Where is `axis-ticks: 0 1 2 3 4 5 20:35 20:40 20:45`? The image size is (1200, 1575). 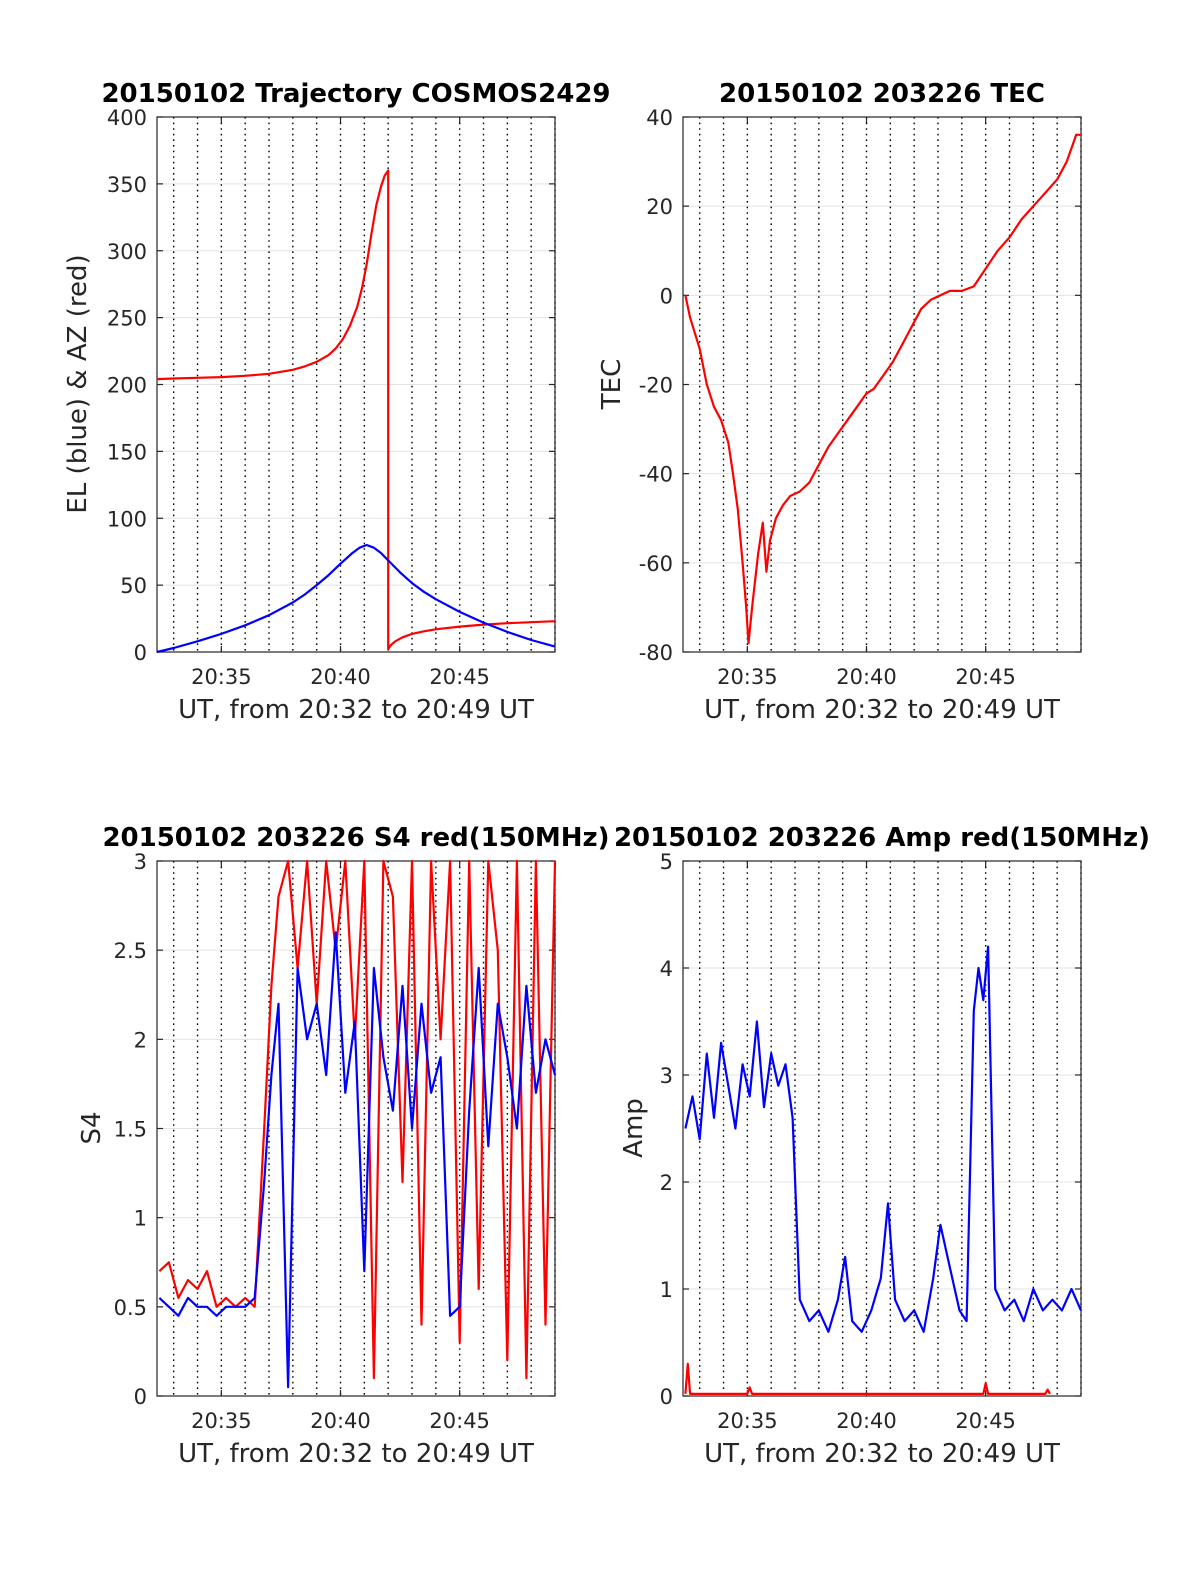
axis-ticks: 0 1 2 3 4 5 20:35 20:40 20:45 is located at coordinates (870, 1141).